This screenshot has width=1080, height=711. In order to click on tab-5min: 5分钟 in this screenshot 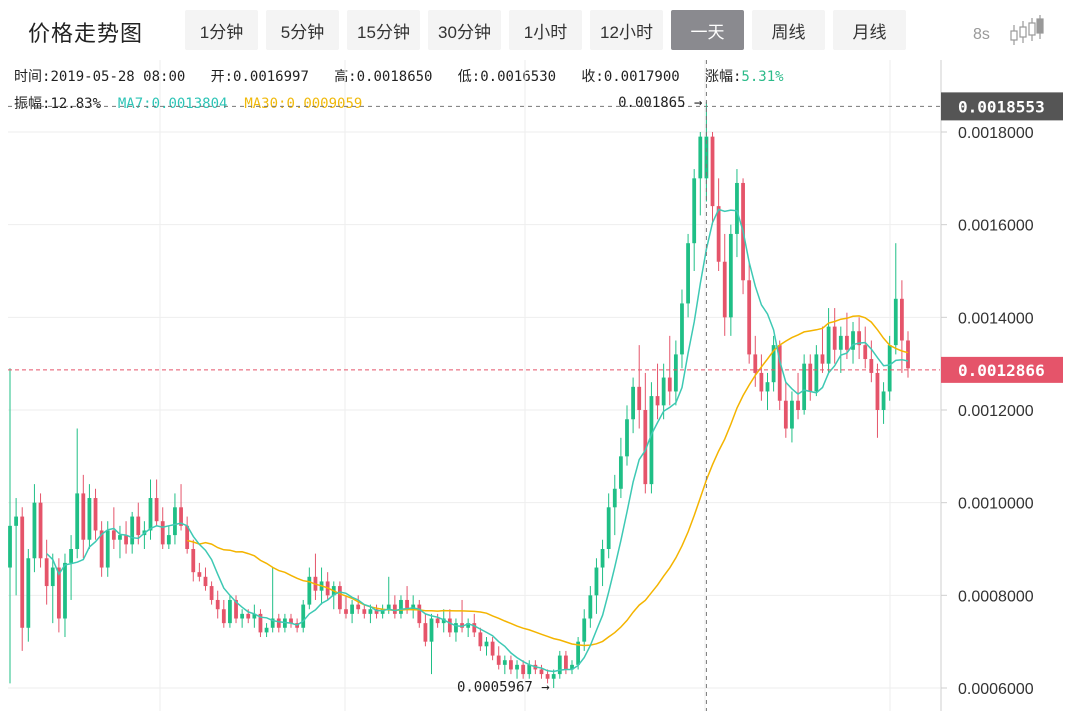, I will do `click(302, 30)`.